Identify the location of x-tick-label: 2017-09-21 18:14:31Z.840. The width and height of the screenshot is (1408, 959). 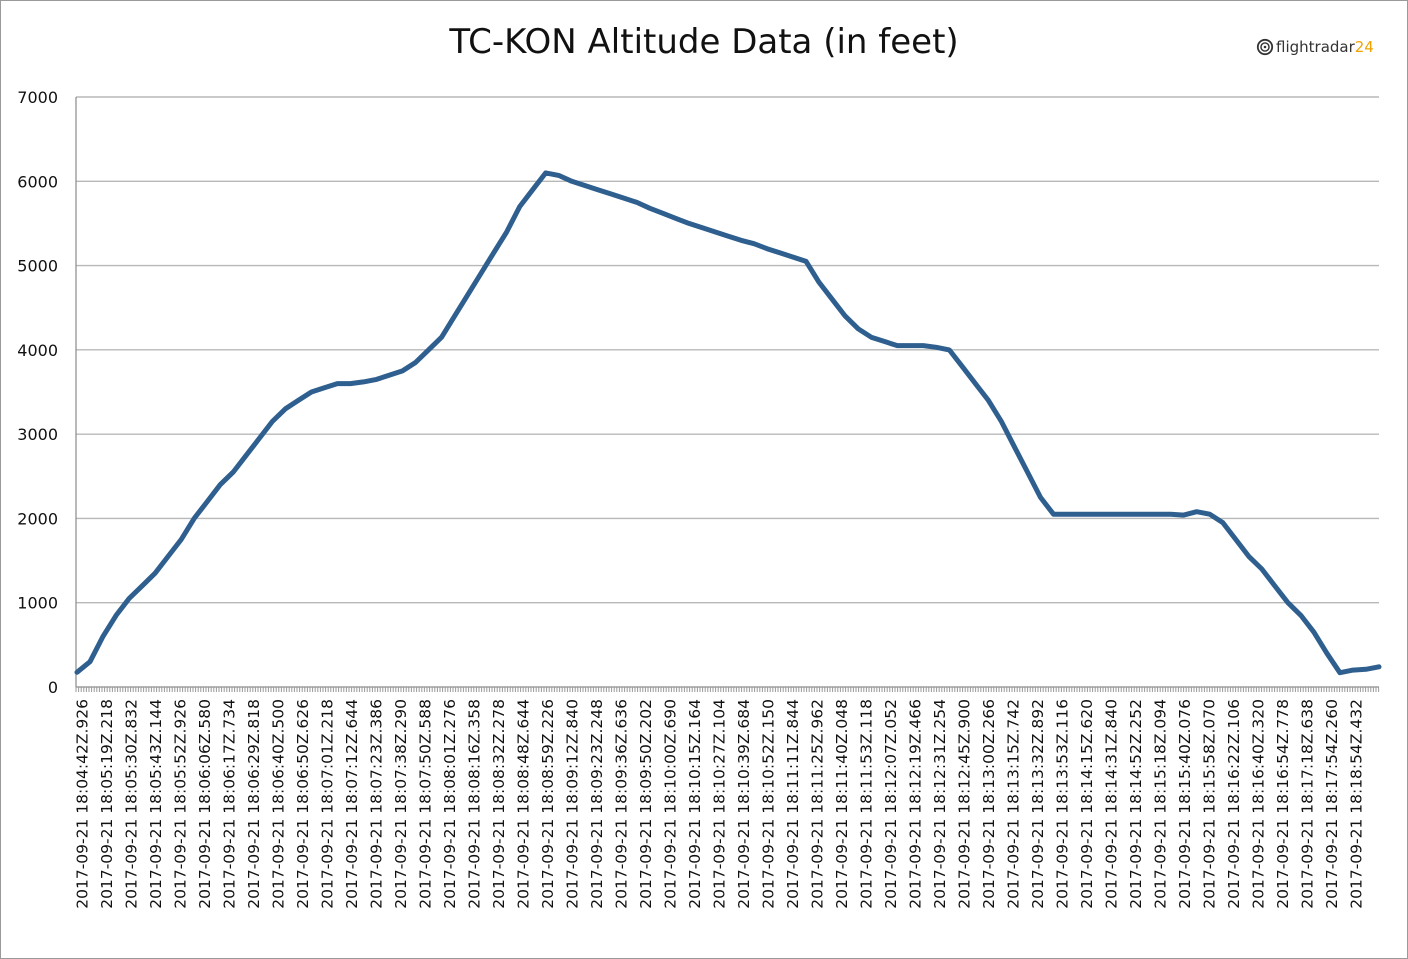
(1112, 804).